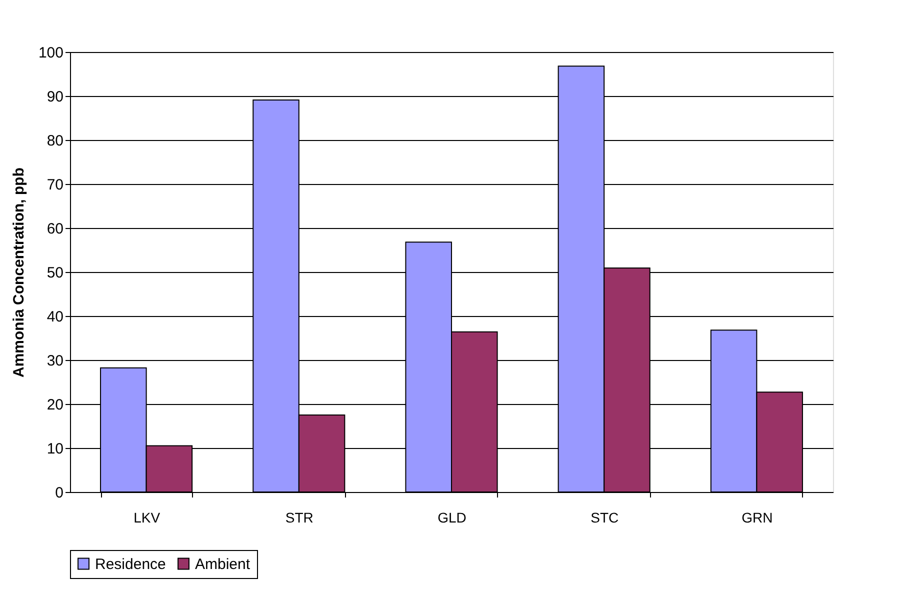  Describe the element at coordinates (51, 53) in the screenshot. I see `y-tick-label: 100` at that location.